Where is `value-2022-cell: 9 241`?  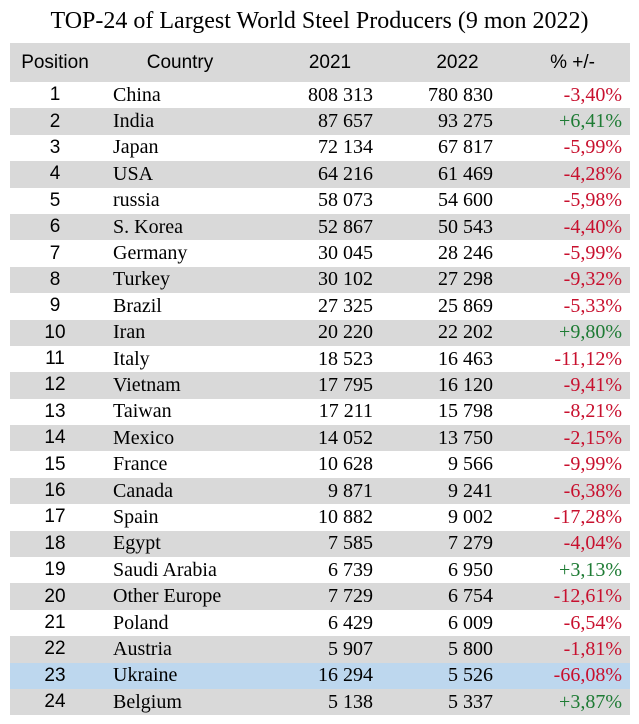 value-2022-cell: 9 241 is located at coordinates (470, 490).